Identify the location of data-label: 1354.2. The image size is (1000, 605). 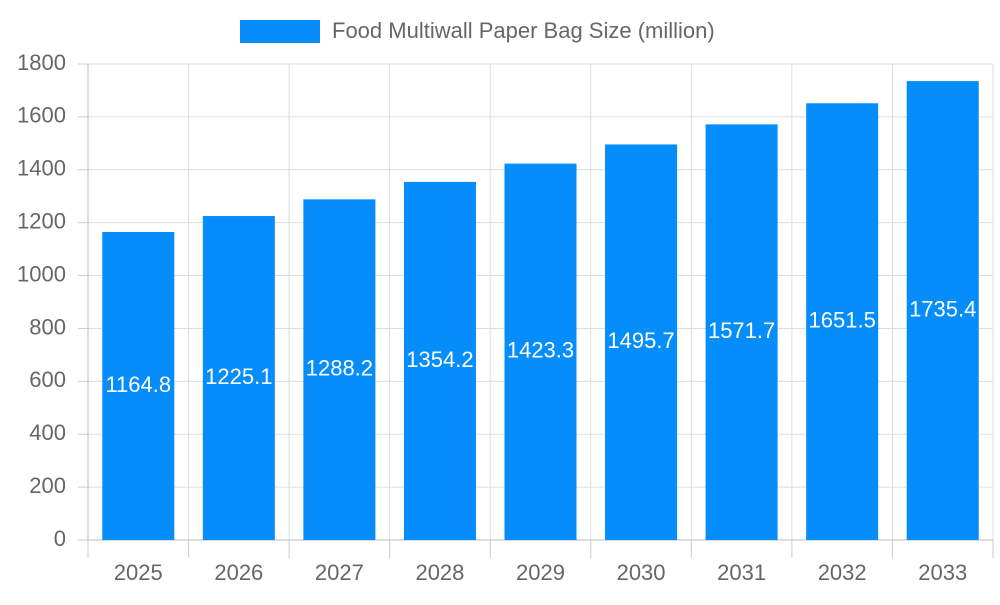
(439, 359).